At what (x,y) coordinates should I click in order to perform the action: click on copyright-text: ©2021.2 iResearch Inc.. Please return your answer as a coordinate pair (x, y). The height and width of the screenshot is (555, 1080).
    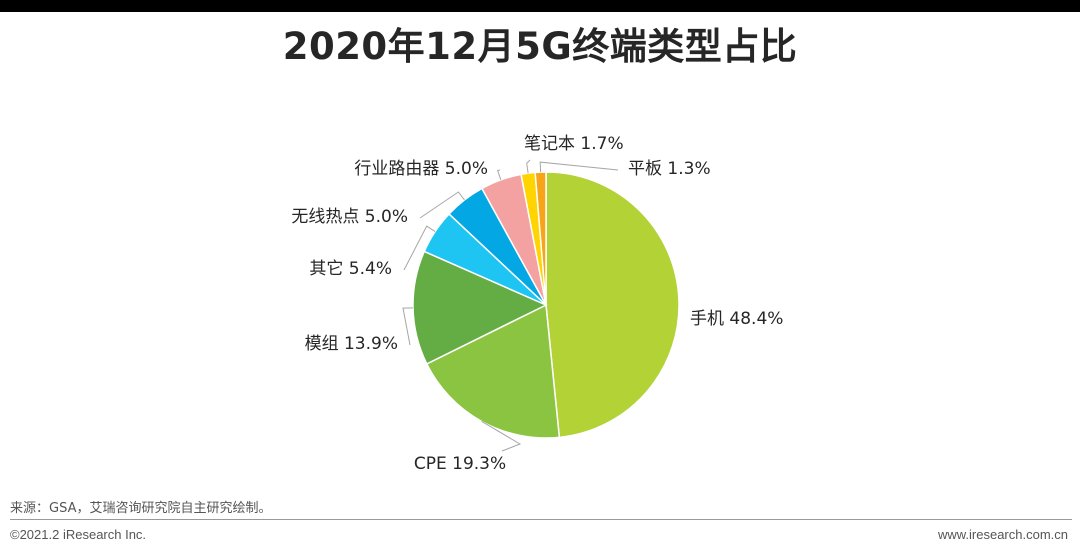
    Looking at the image, I should click on (78, 534).